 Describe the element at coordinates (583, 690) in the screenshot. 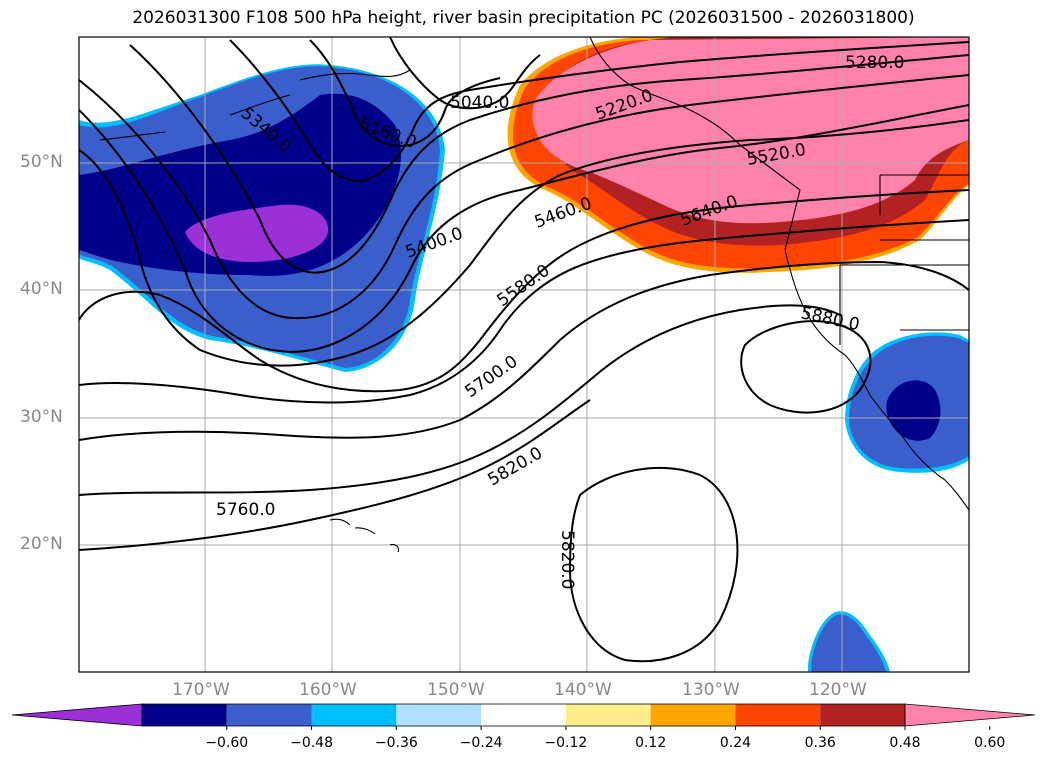

I see `lon-label: 140°W` at that location.